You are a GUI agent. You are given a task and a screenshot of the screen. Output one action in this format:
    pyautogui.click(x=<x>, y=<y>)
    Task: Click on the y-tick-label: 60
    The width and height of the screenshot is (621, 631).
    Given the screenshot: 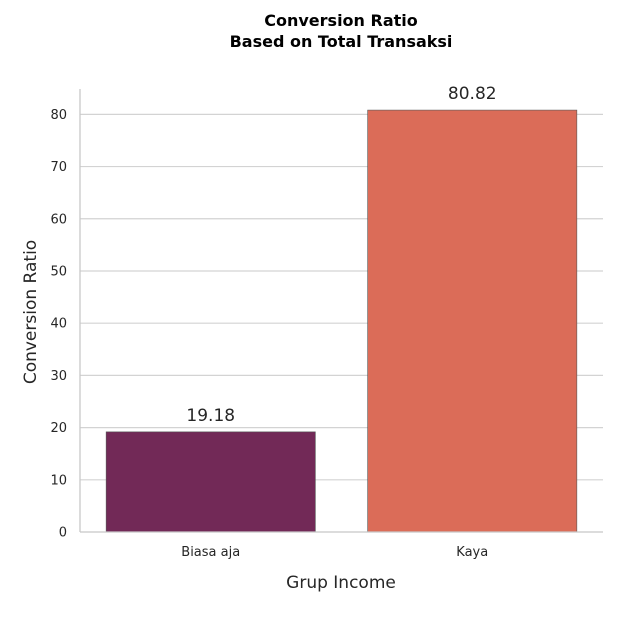 What is the action you would take?
    pyautogui.click(x=58, y=219)
    